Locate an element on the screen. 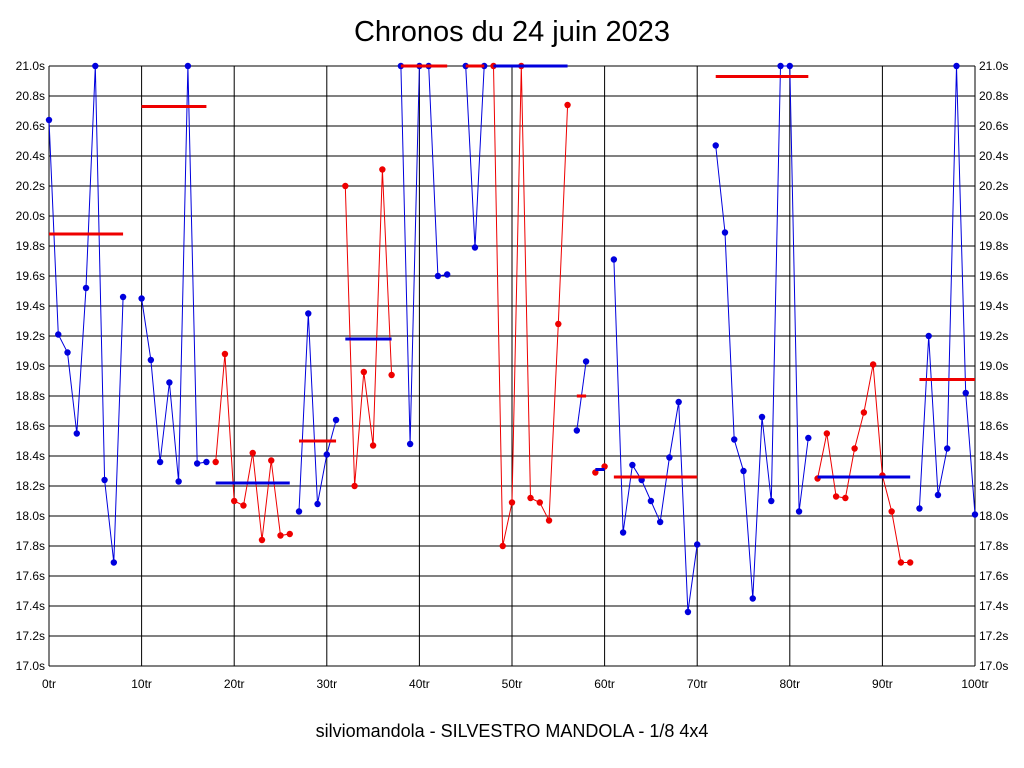 This screenshot has height=768, width=1024. y-tick-label: 19.4s is located at coordinates (30, 306).